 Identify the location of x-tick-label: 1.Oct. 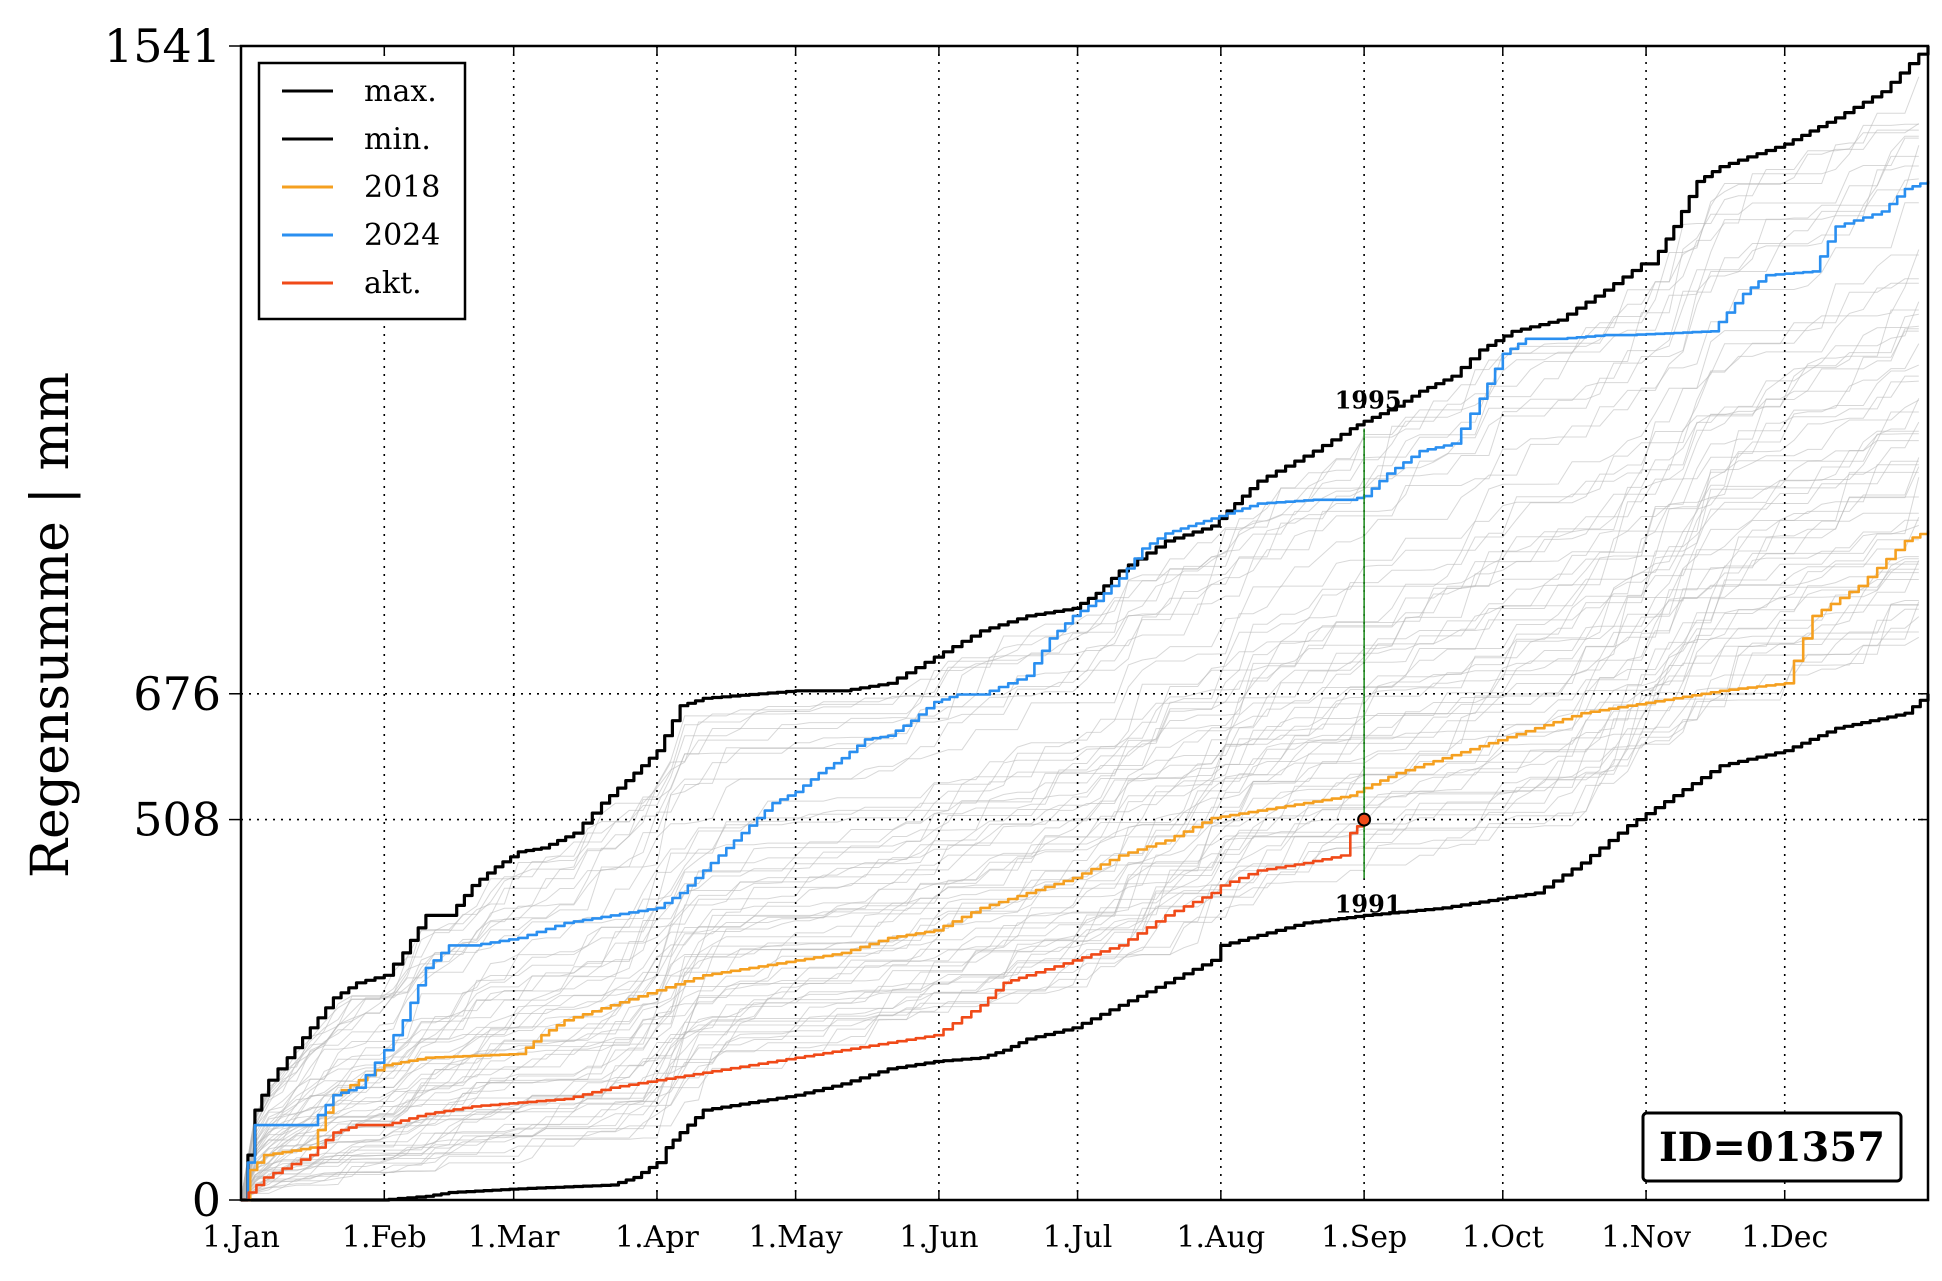
(1503, 1237).